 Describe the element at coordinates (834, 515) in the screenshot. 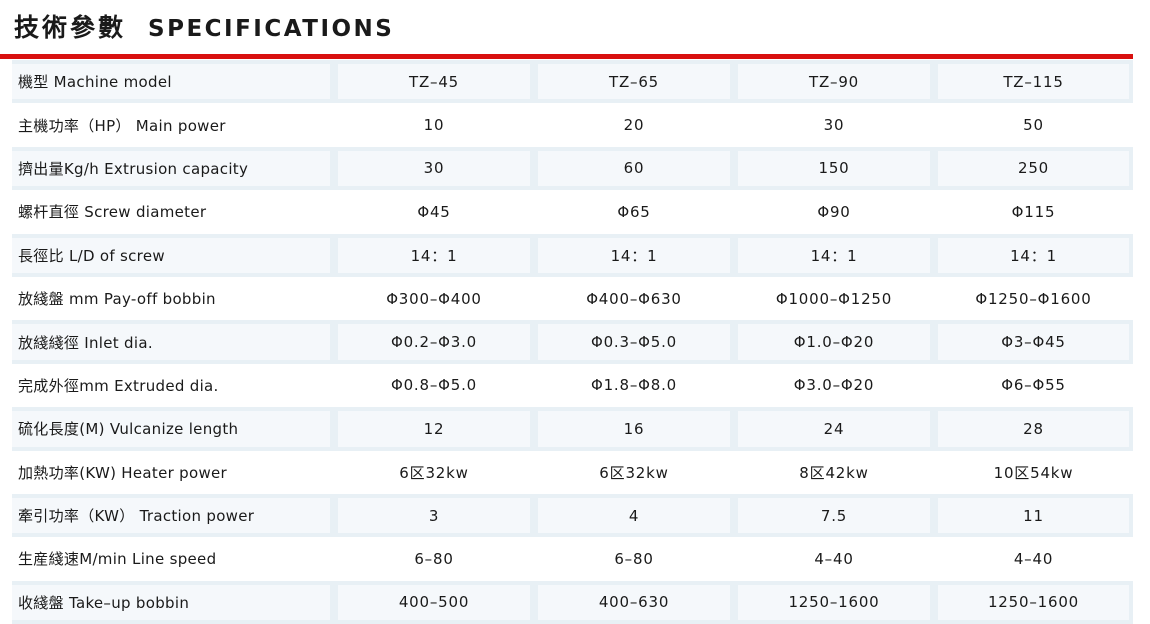

I see `cell-value: 7.5` at that location.